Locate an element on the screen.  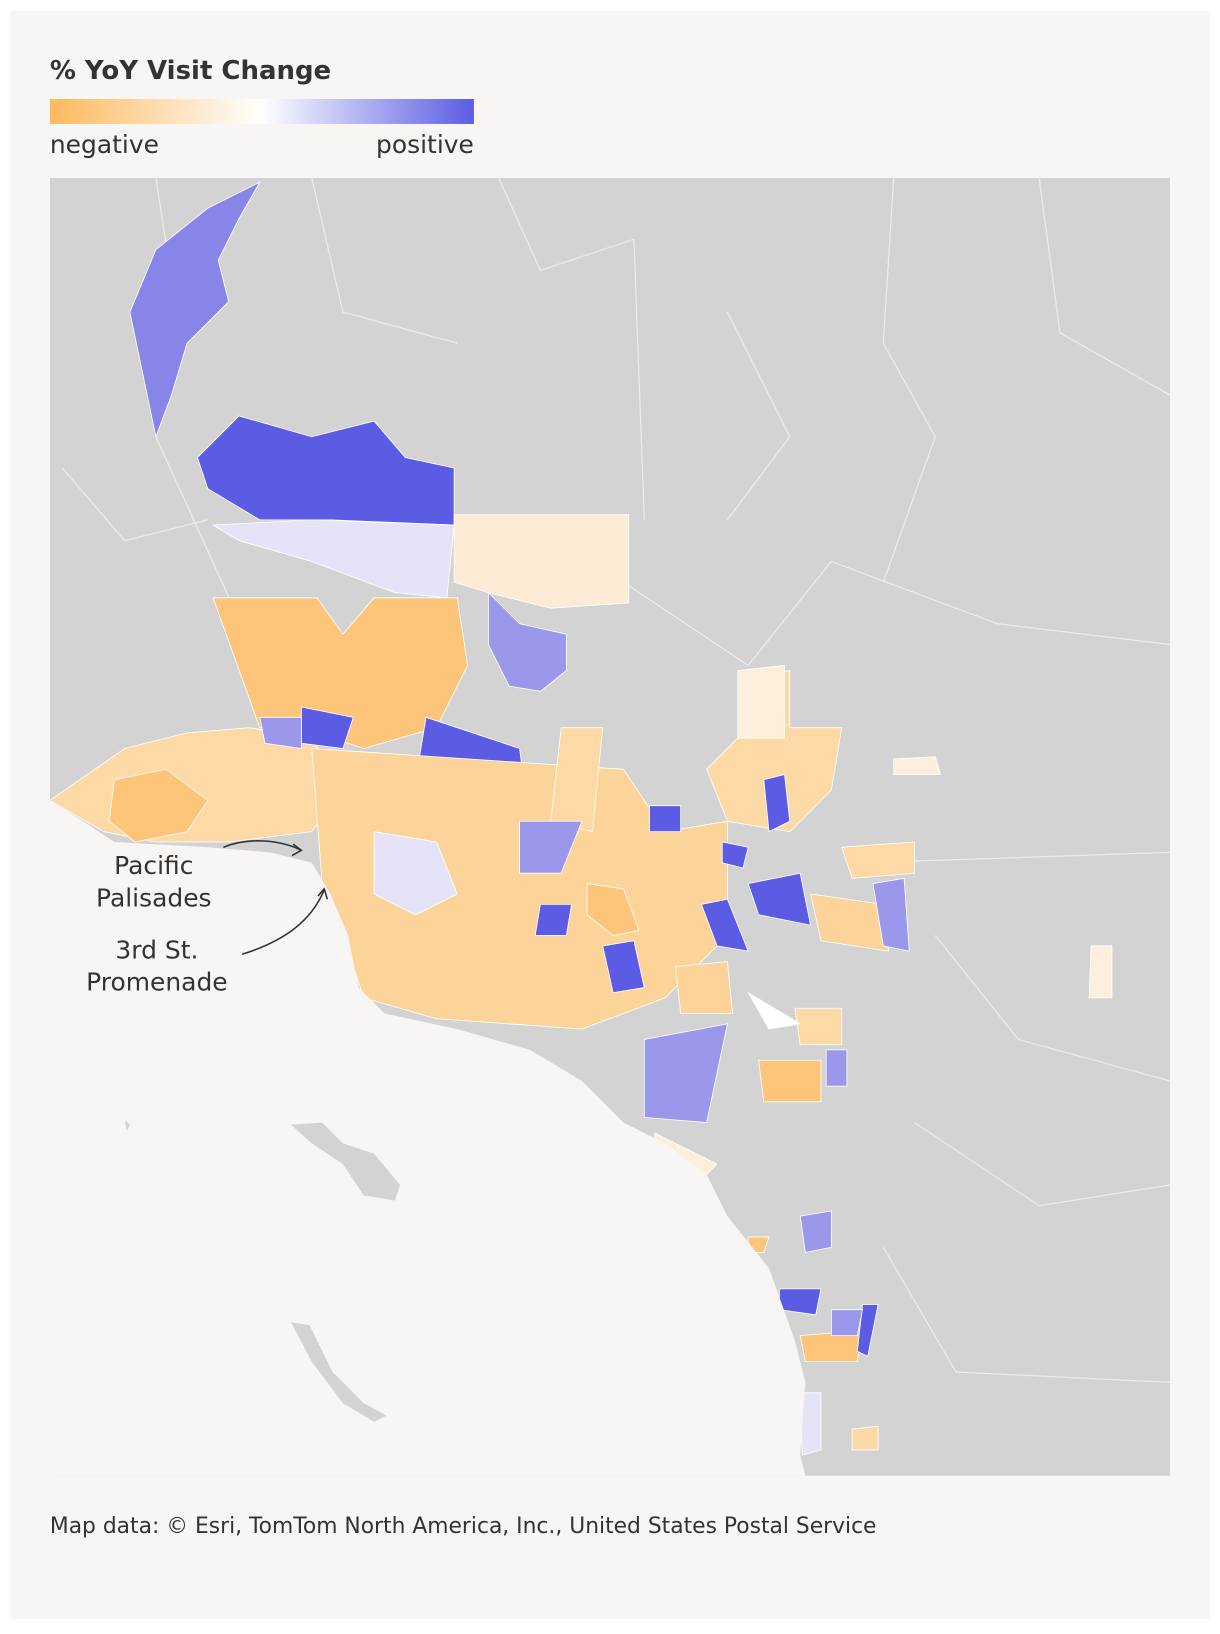
annotation-label: 3rd St. is located at coordinates (156, 949).